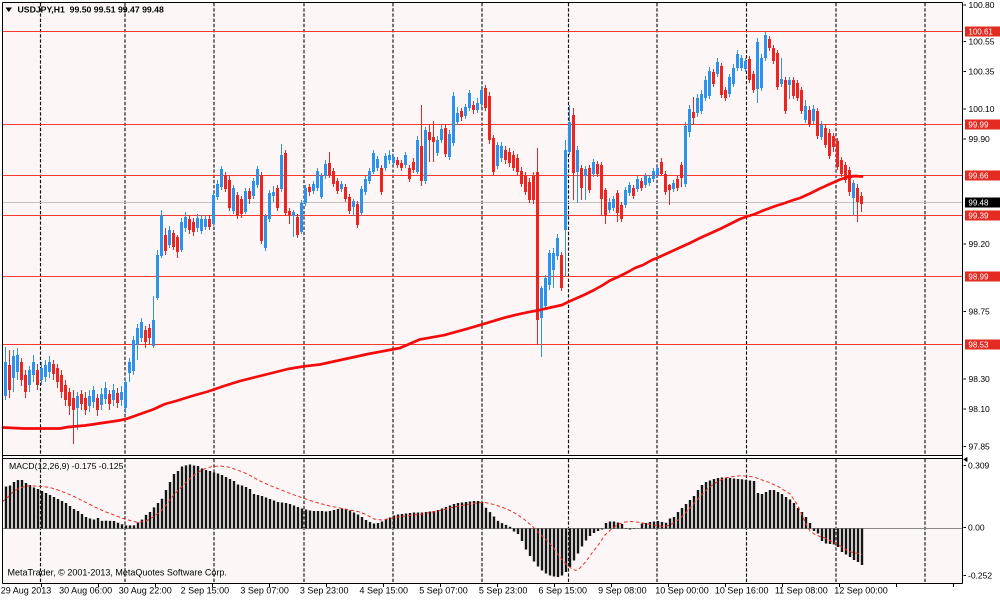 The width and height of the screenshot is (1000, 600). Describe the element at coordinates (443, 591) in the screenshot. I see `svg-text: 5 Sep 07:00` at that location.